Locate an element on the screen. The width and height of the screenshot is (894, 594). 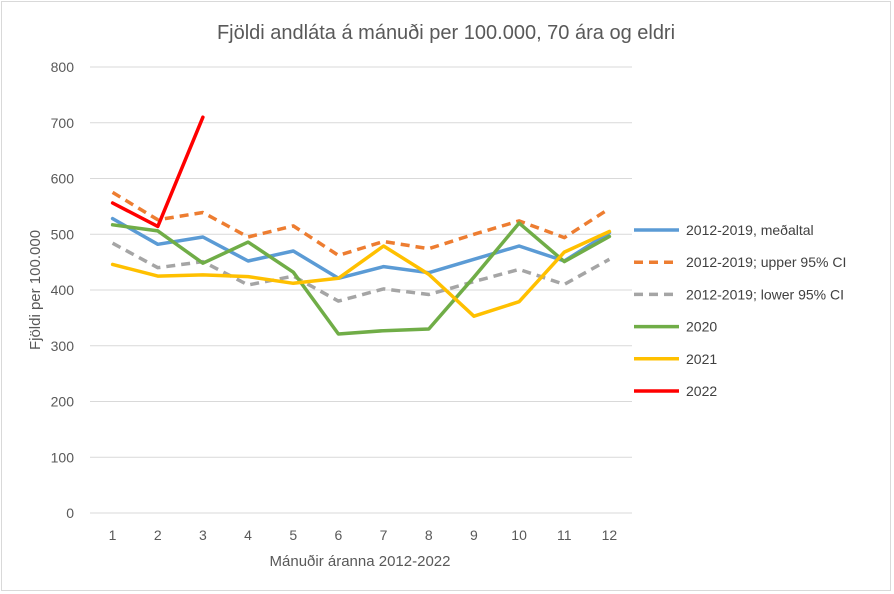
x-tick-label: 5 is located at coordinates (293, 535).